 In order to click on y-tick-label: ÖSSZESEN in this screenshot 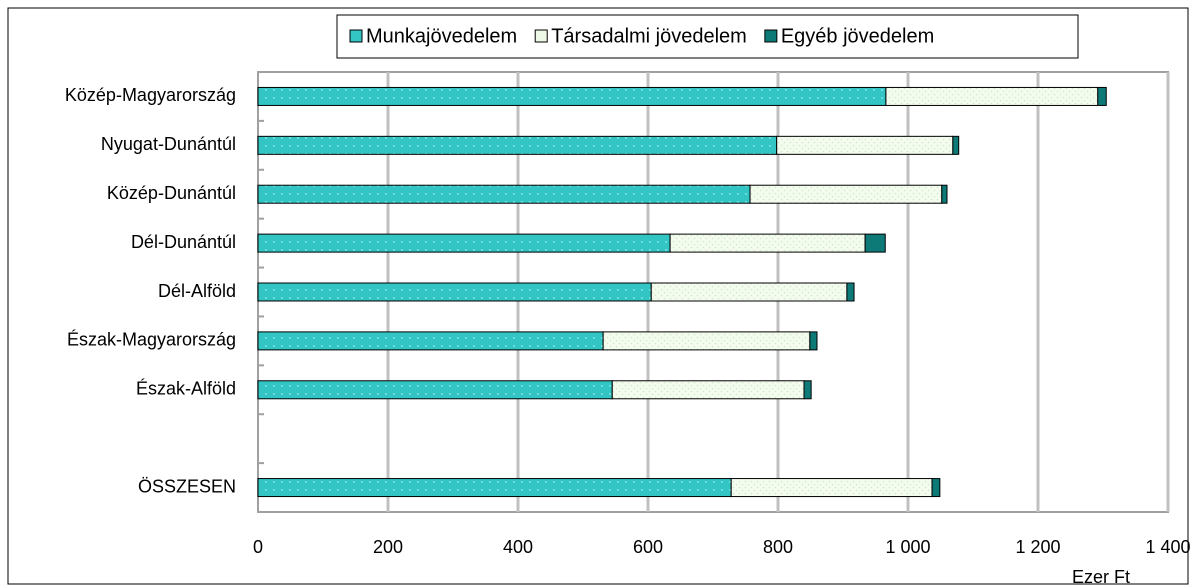, I will do `click(187, 486)`.